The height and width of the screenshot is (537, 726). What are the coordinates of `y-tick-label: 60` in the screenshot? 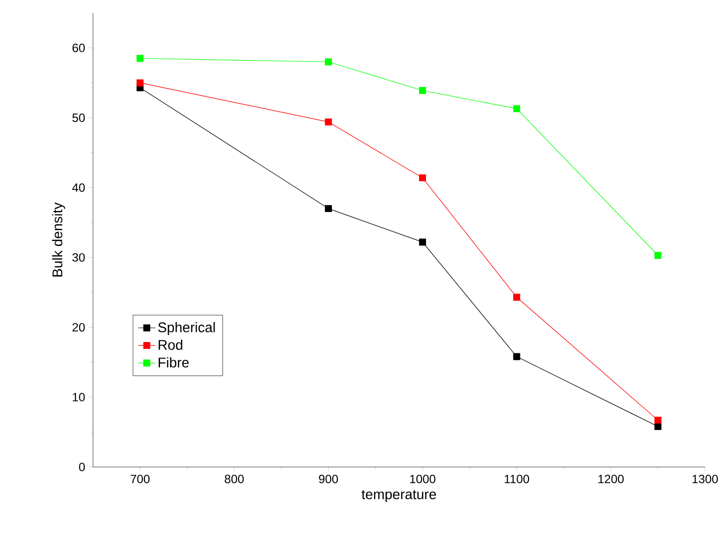 It's located at (78, 48).